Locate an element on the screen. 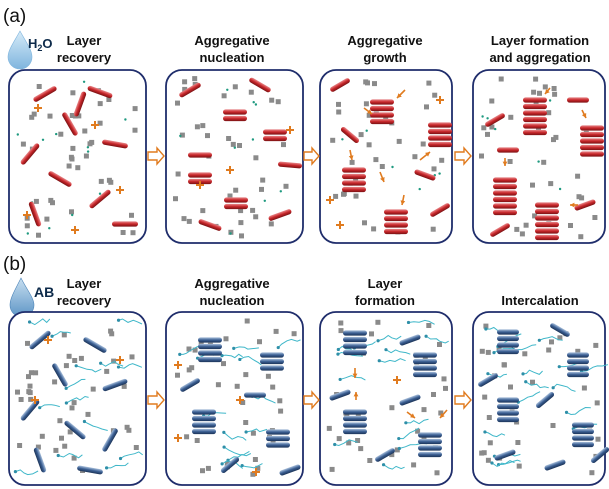 Image resolution: width=609 pixels, height=489 pixels. stage-b1-title-line2: recovery is located at coordinates (84, 300).